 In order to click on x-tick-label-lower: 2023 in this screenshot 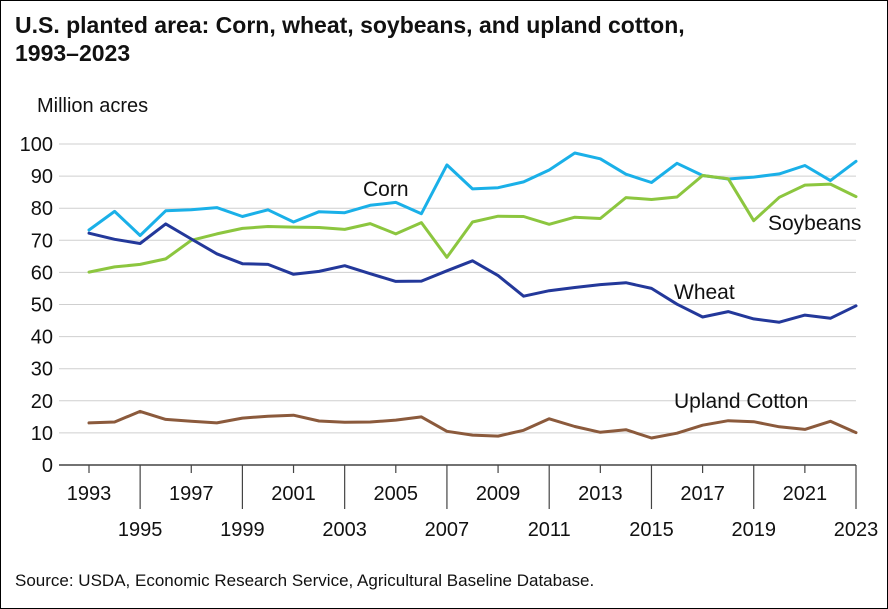, I will do `click(856, 530)`.